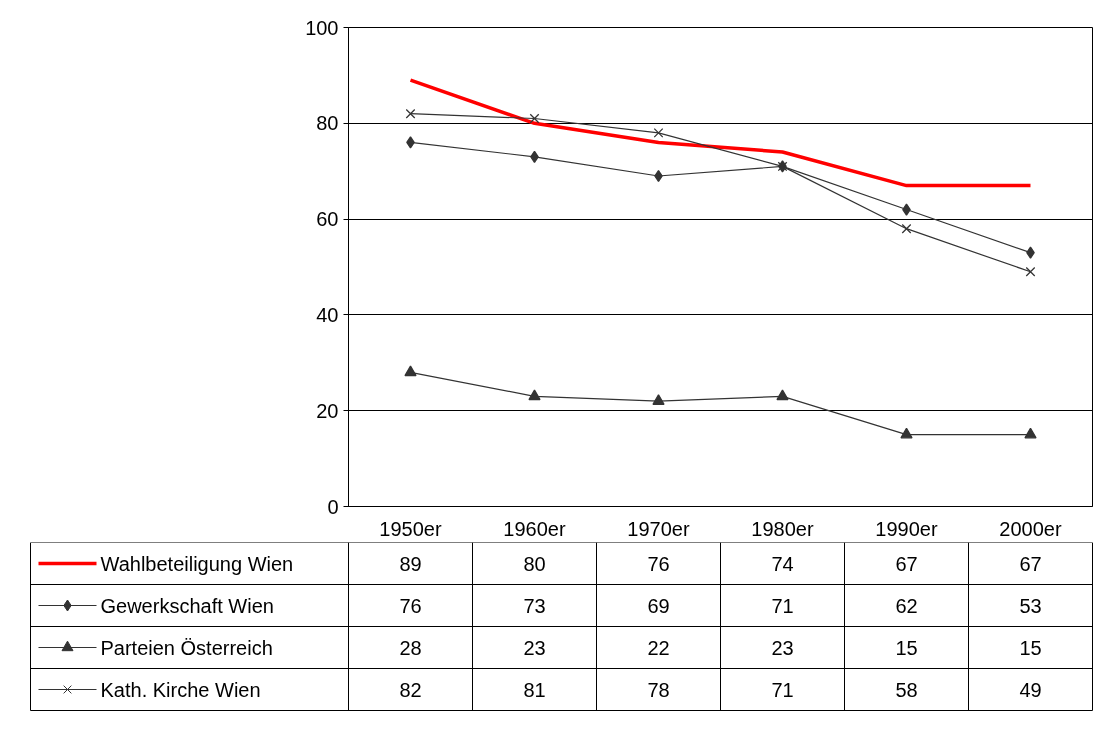  What do you see at coordinates (410, 647) in the screenshot?
I see `data-label: 28` at bounding box center [410, 647].